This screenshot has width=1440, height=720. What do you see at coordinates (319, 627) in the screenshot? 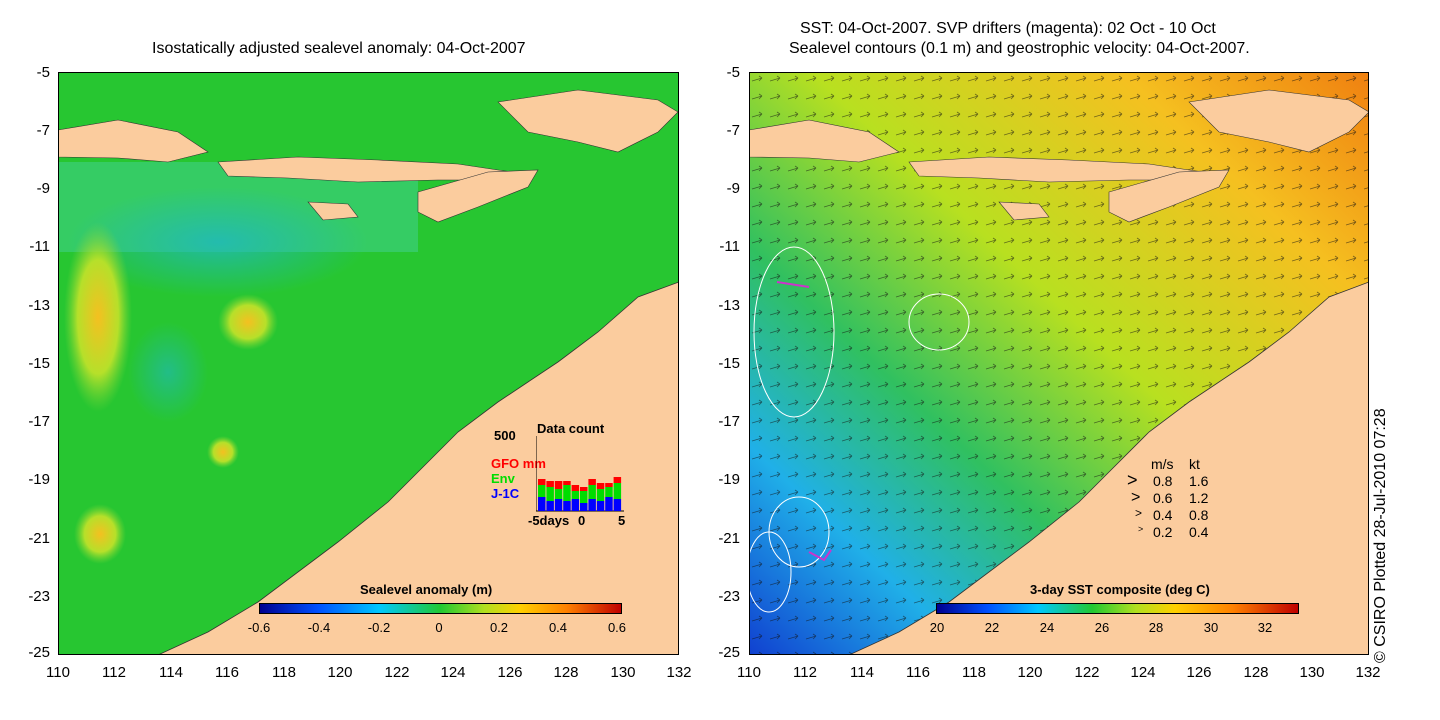
I see `left-colorbar-tick: -0.4` at bounding box center [319, 627].